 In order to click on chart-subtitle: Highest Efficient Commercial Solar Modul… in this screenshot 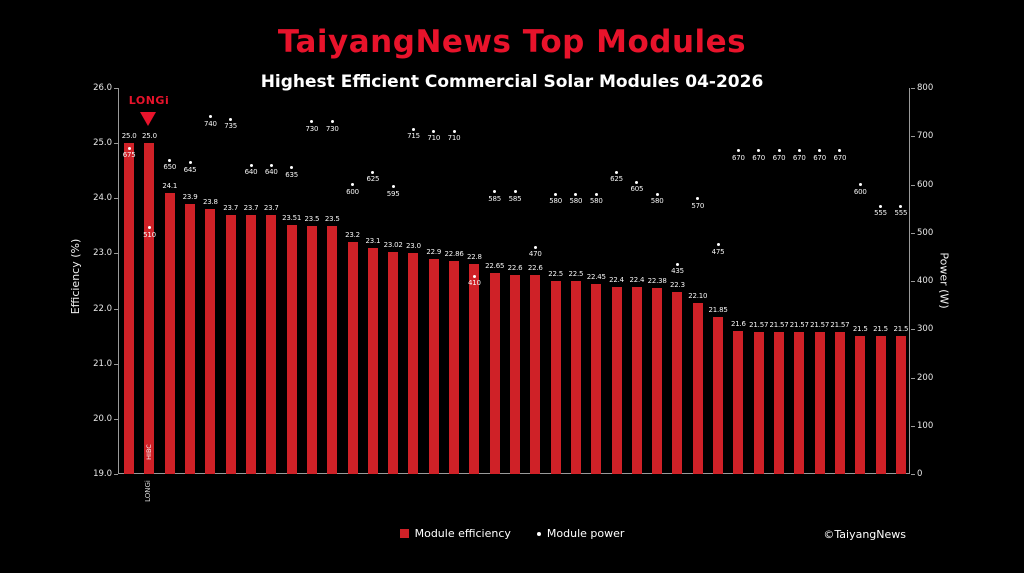, I will do `click(512, 82)`.